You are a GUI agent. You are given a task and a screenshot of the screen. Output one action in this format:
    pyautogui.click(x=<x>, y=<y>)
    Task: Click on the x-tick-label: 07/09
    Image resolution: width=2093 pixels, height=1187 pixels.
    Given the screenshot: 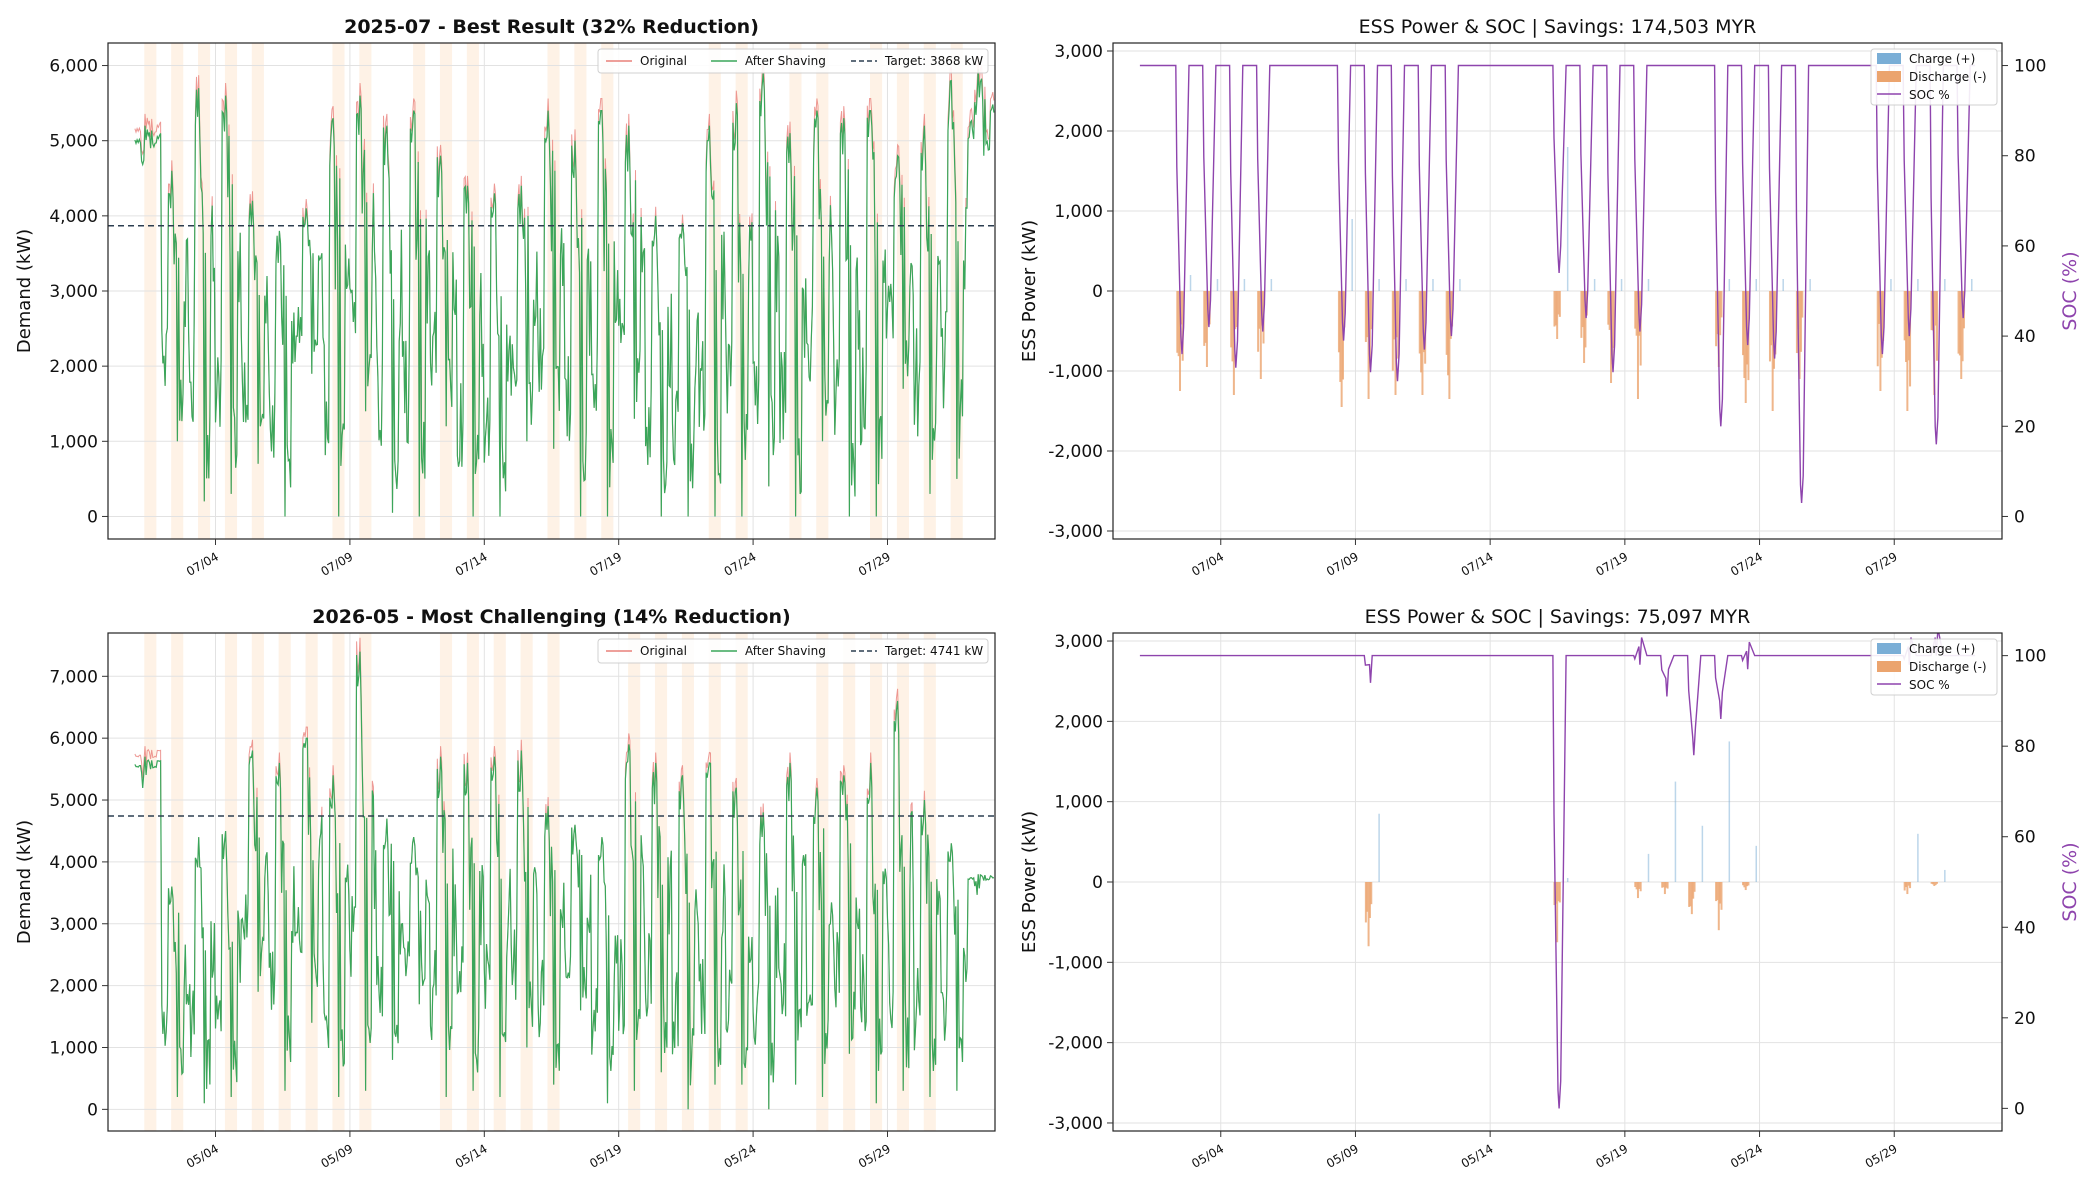 What is the action you would take?
    pyautogui.click(x=1342, y=563)
    